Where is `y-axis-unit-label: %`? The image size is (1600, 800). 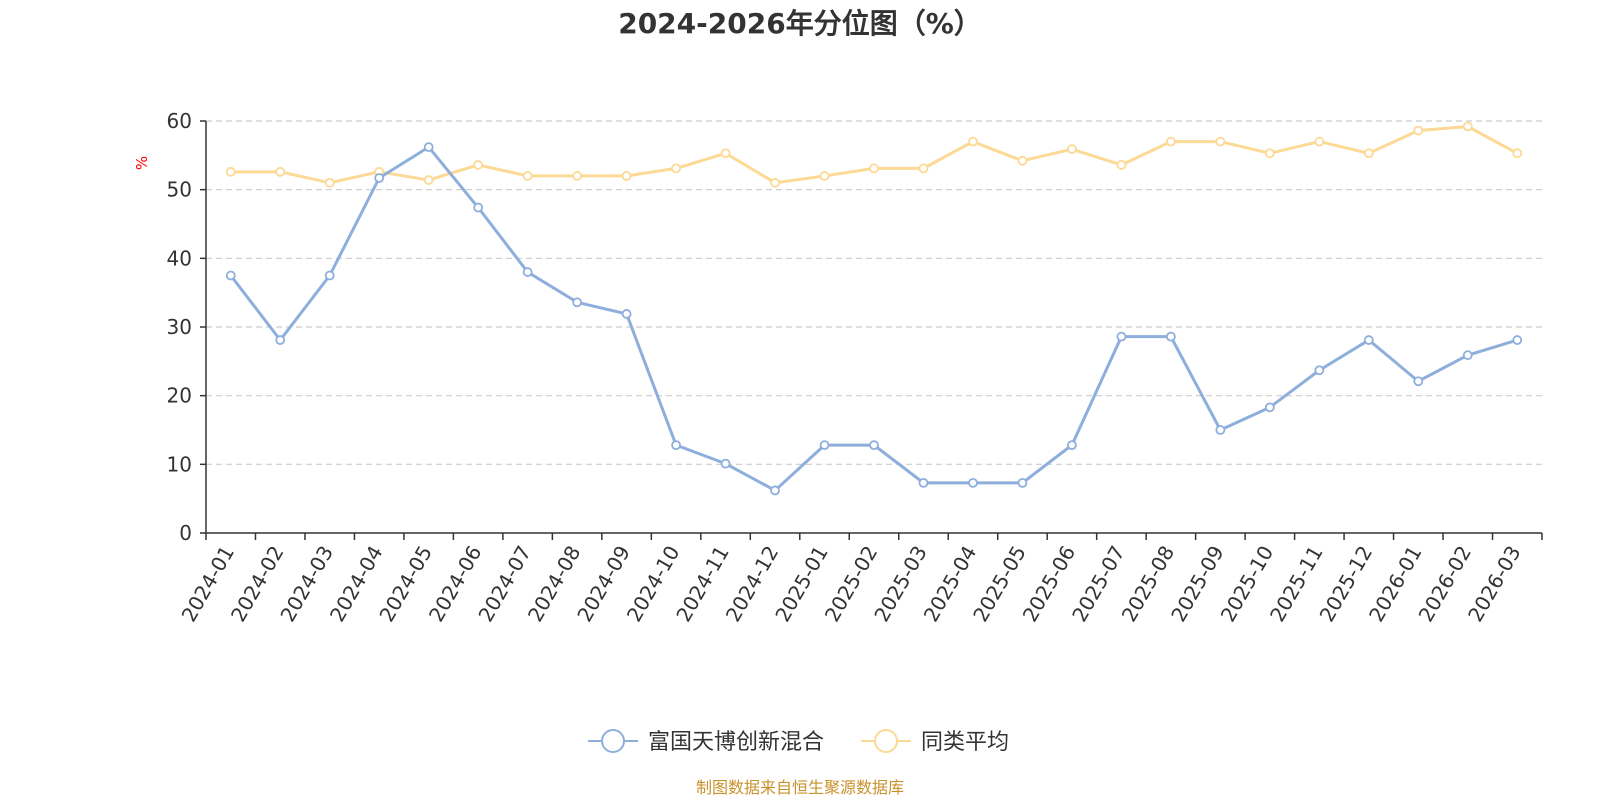
y-axis-unit-label: % is located at coordinates (142, 163).